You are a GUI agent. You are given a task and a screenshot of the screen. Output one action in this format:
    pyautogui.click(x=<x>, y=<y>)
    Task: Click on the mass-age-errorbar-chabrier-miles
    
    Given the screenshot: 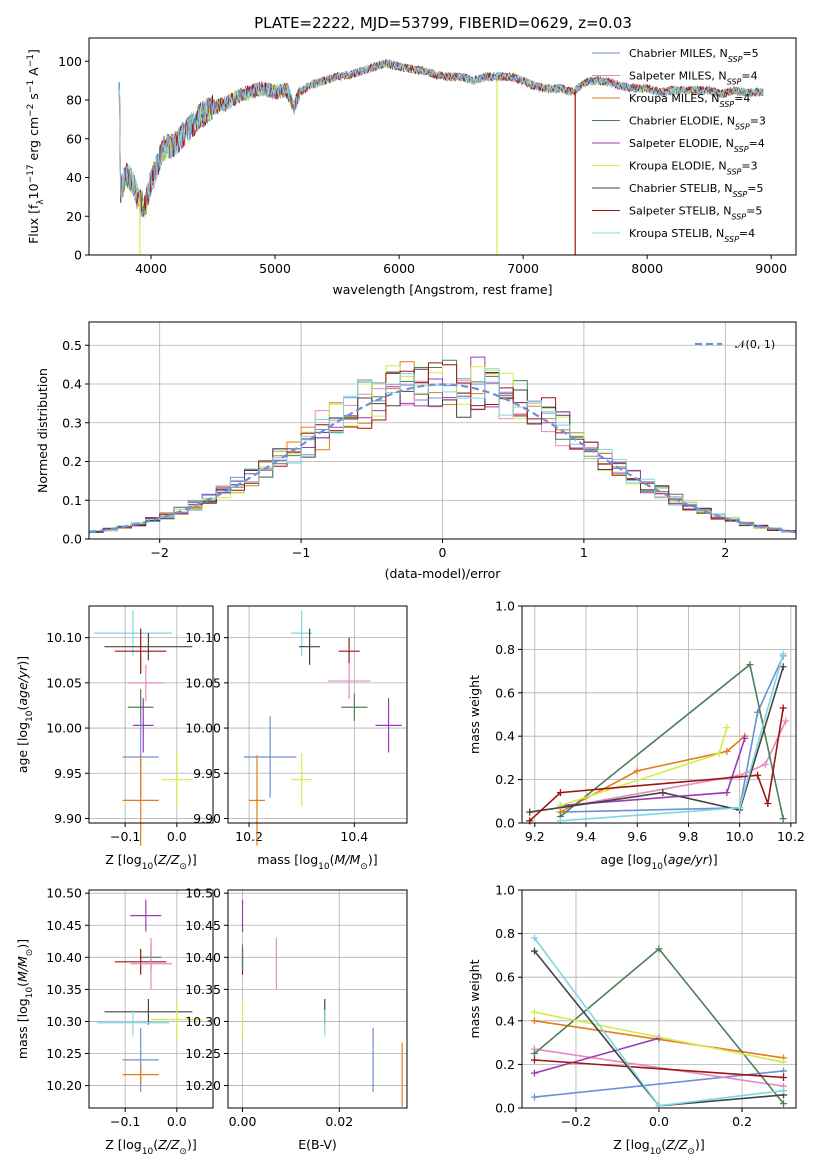 What is the action you would take?
    pyautogui.click(x=270, y=757)
    